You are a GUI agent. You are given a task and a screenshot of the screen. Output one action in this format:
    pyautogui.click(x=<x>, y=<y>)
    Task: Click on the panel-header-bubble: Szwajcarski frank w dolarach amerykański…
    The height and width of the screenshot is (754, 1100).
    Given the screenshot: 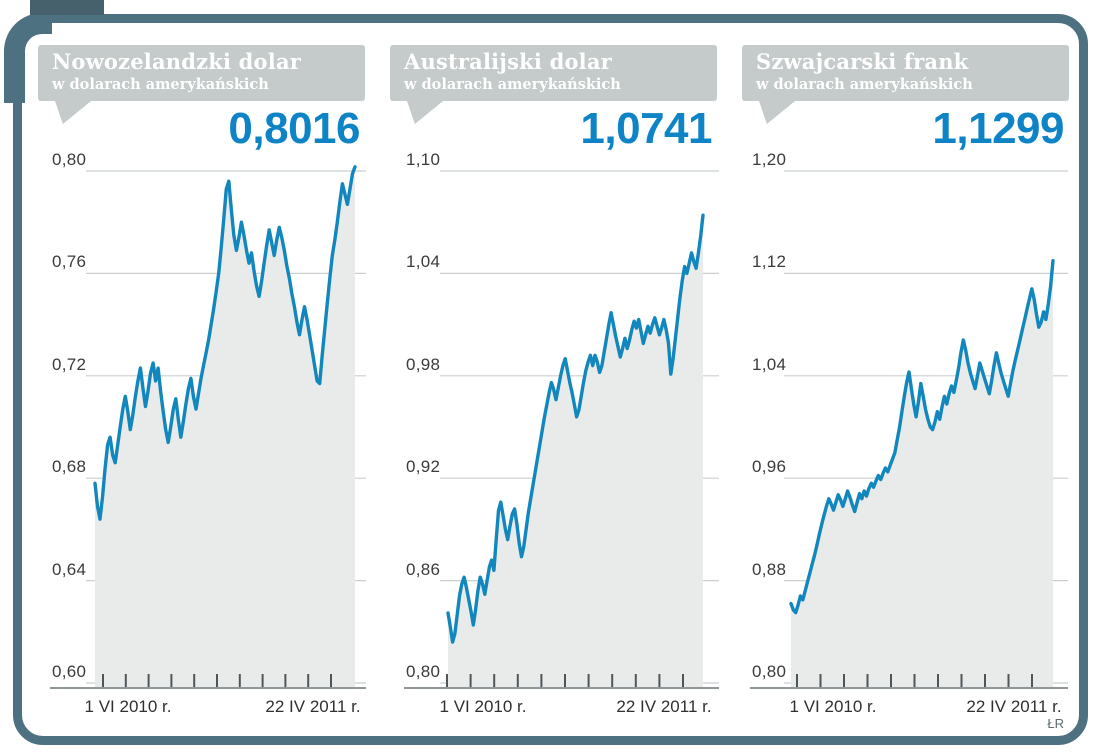 What is the action you would take?
    pyautogui.click(x=905, y=73)
    